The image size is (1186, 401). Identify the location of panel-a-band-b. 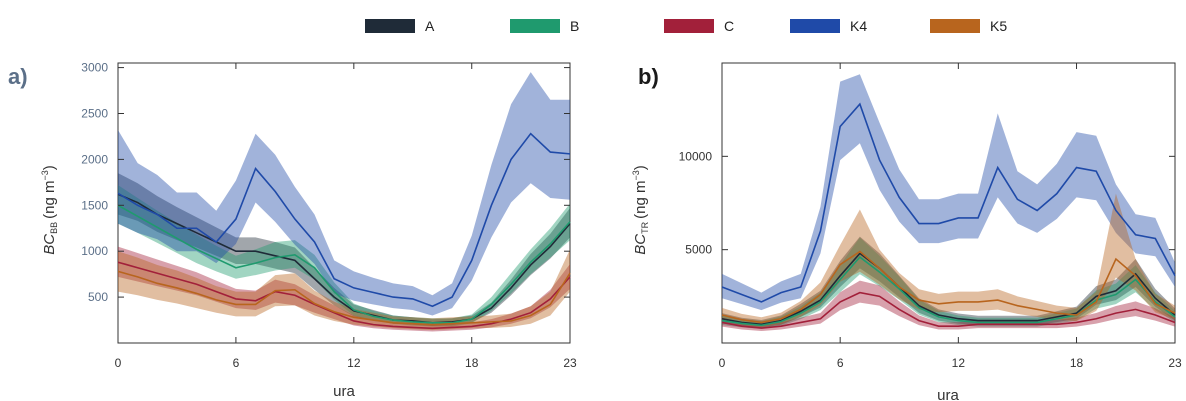
(344, 256).